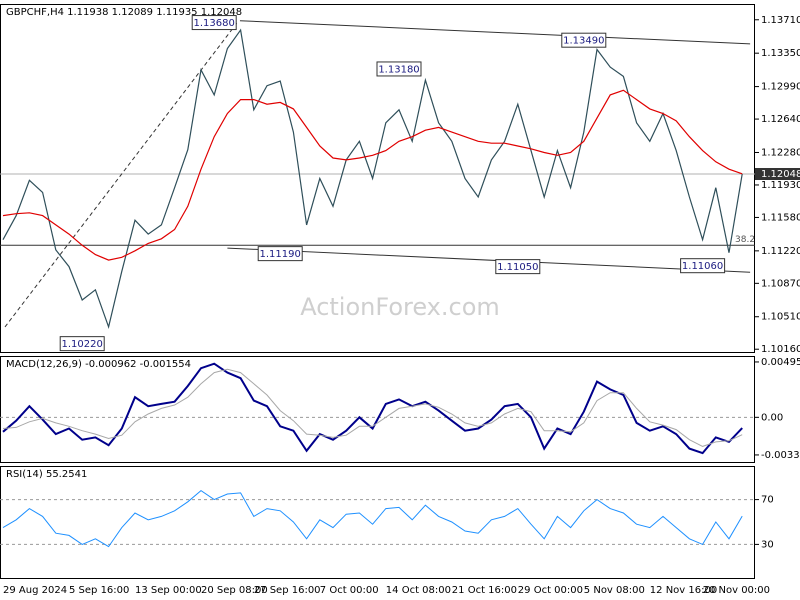 This screenshot has height=600, width=800. I want to click on x-tick-label: 13 Sep 00:00, so click(168, 590).